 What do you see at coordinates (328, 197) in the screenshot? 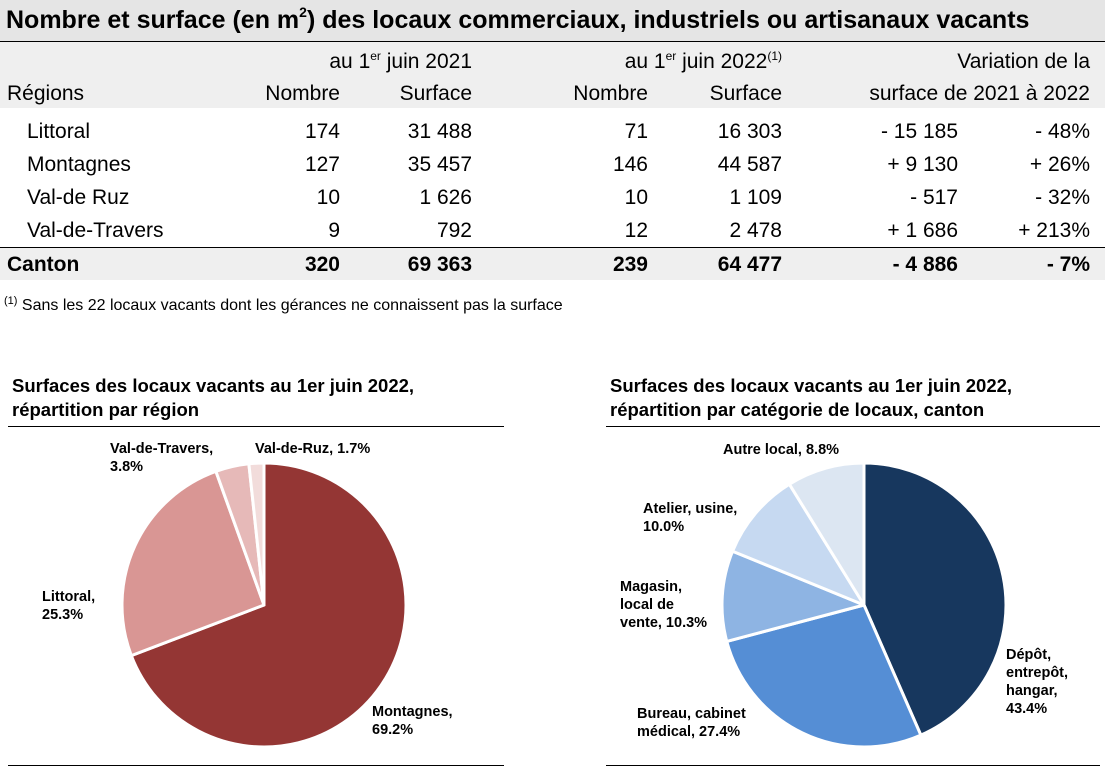
I see `cell-nombre-2021: 10` at bounding box center [328, 197].